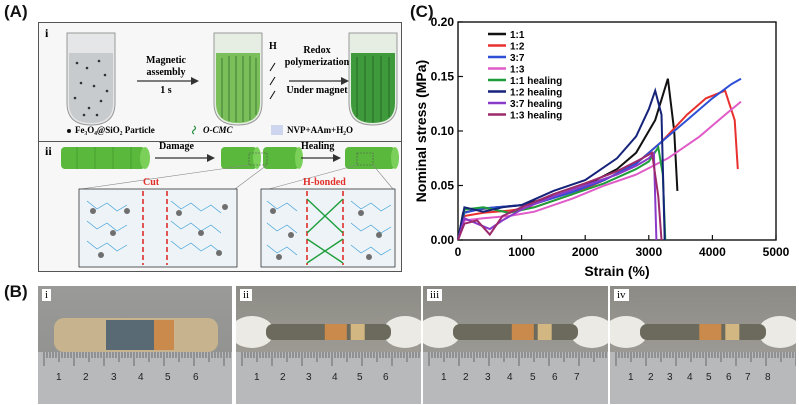 The image size is (799, 405). I want to click on photo-label: iii, so click(435, 295).